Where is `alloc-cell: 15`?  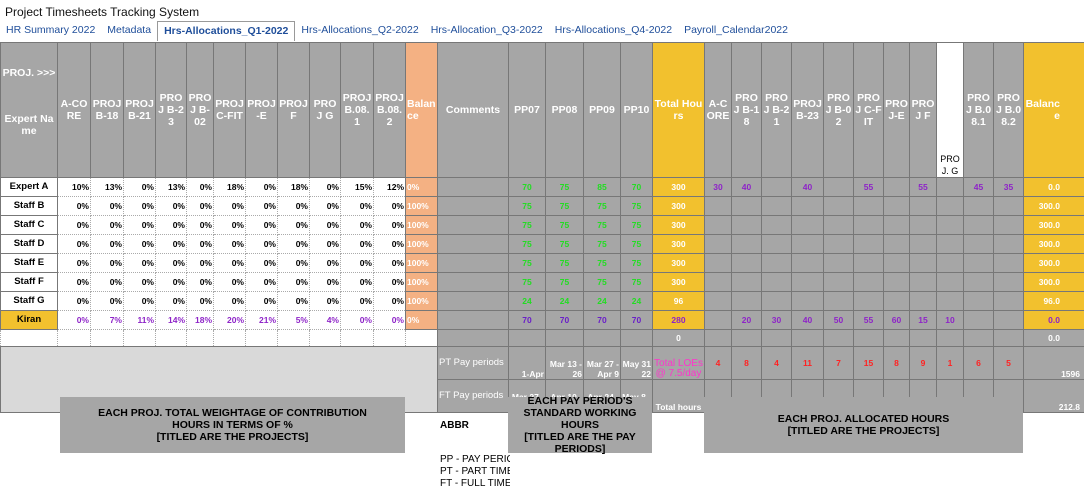 alloc-cell: 15 is located at coordinates (868, 363).